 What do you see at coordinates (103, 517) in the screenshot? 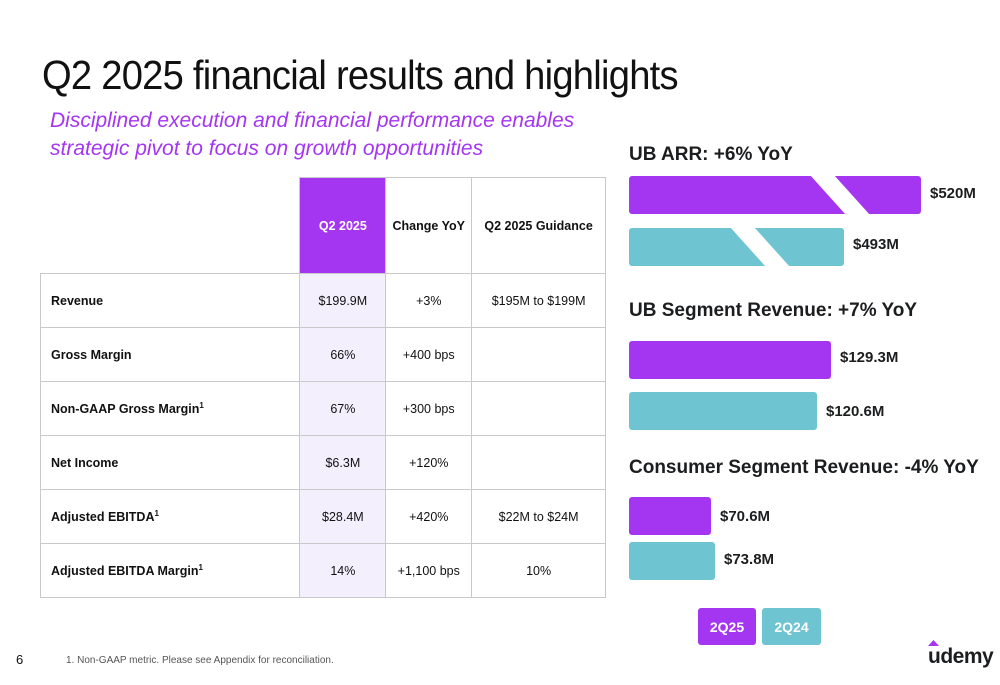
I see `metric-cell-text: Adjusted EBITDA` at bounding box center [103, 517].